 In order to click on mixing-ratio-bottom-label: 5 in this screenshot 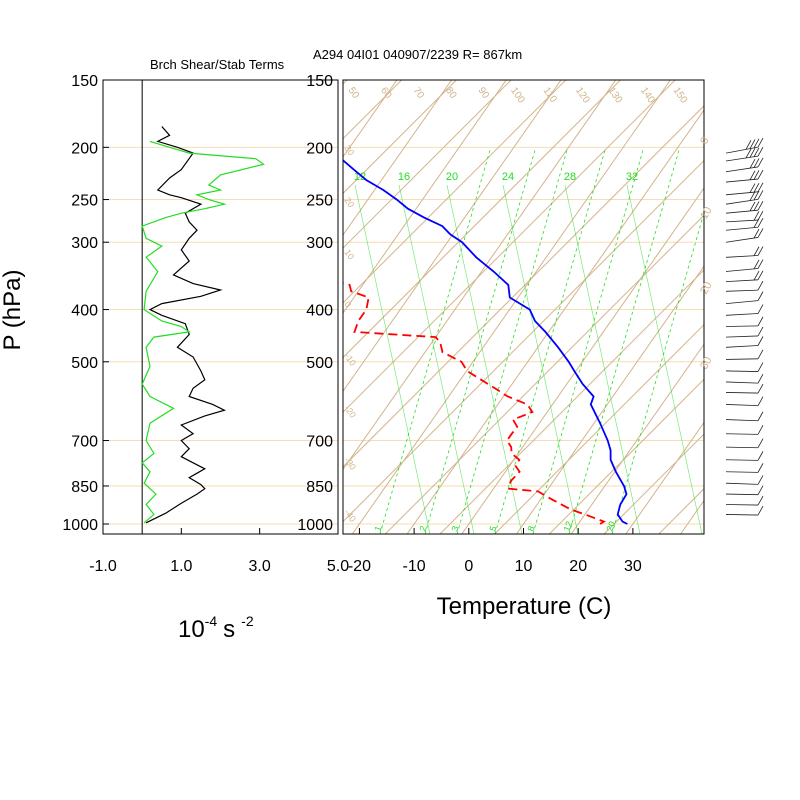, I will do `click(492, 529)`.